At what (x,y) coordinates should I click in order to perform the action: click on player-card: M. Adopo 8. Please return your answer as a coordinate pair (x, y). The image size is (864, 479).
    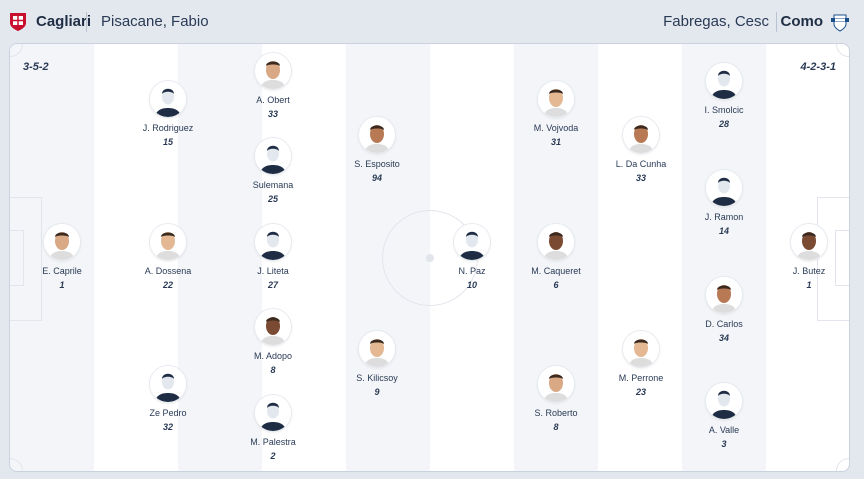
    Looking at the image, I should click on (273, 342).